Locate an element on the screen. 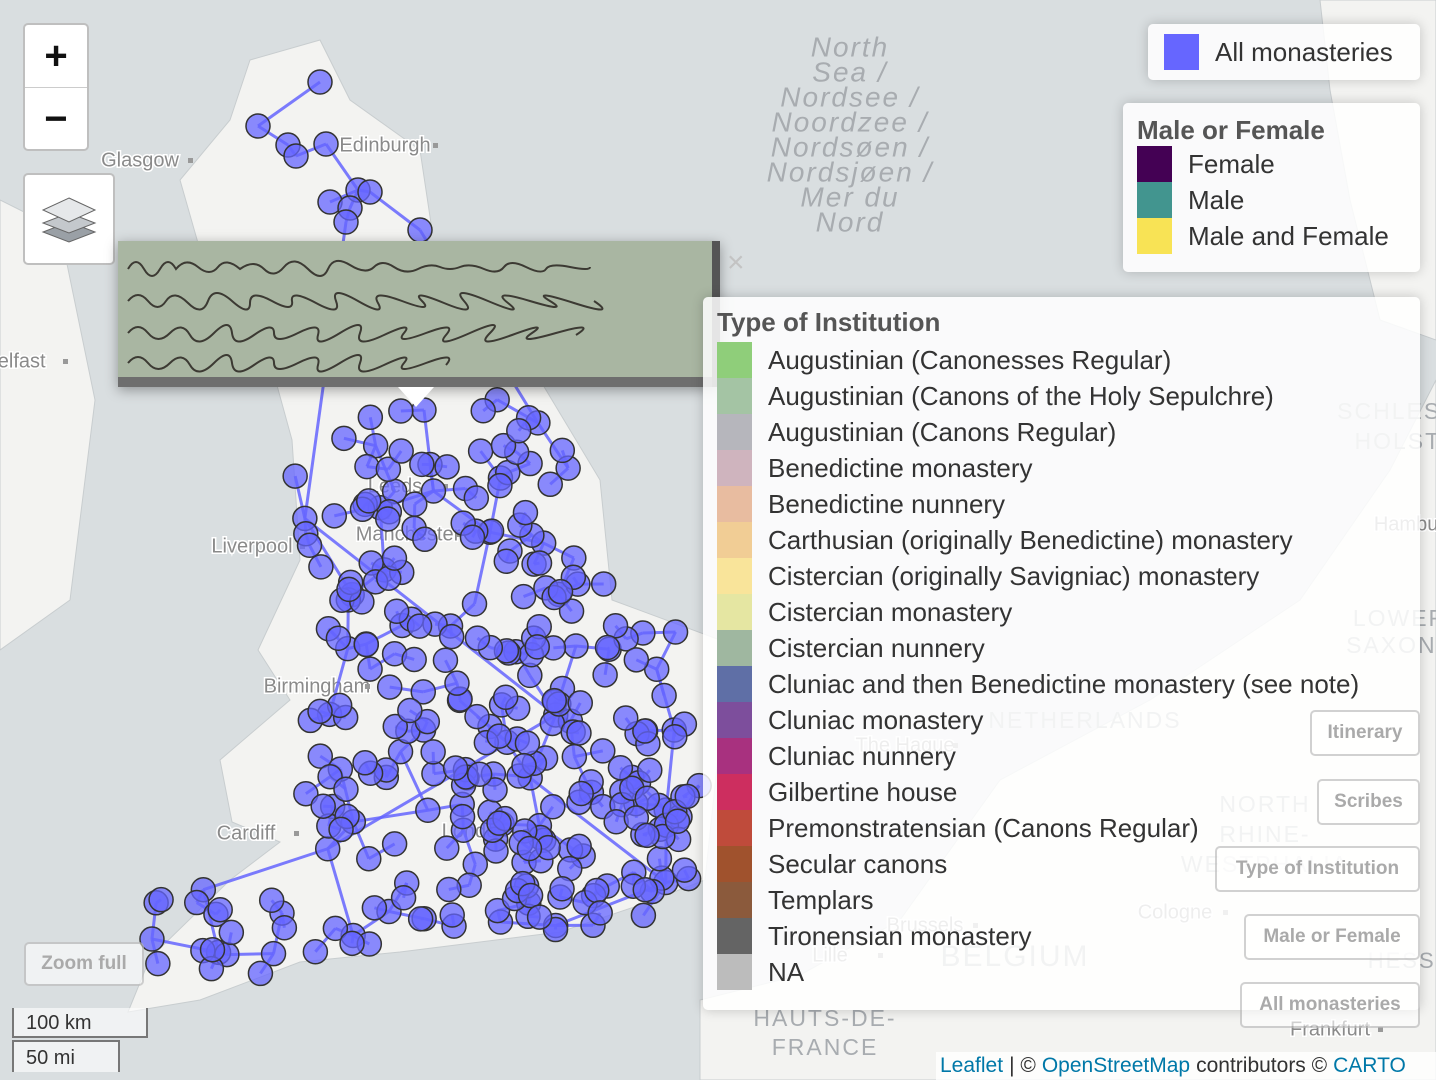  region-label: Nordsjøen / is located at coordinates (851, 171).